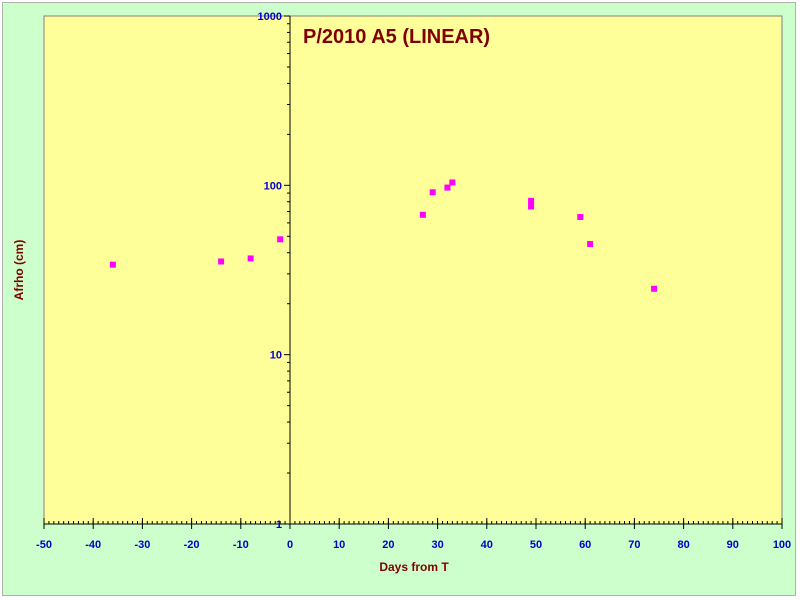 The height and width of the screenshot is (600, 800). What do you see at coordinates (383, 235) in the screenshot?
I see `data-points` at bounding box center [383, 235].